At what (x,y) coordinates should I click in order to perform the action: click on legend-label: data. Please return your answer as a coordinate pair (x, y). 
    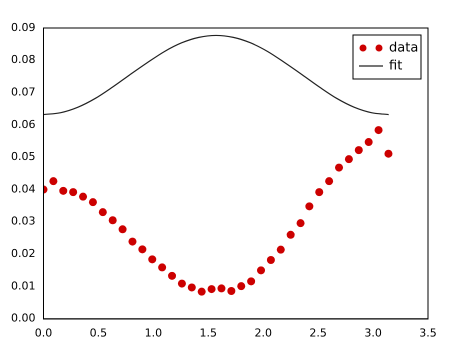
    Looking at the image, I should click on (403, 48).